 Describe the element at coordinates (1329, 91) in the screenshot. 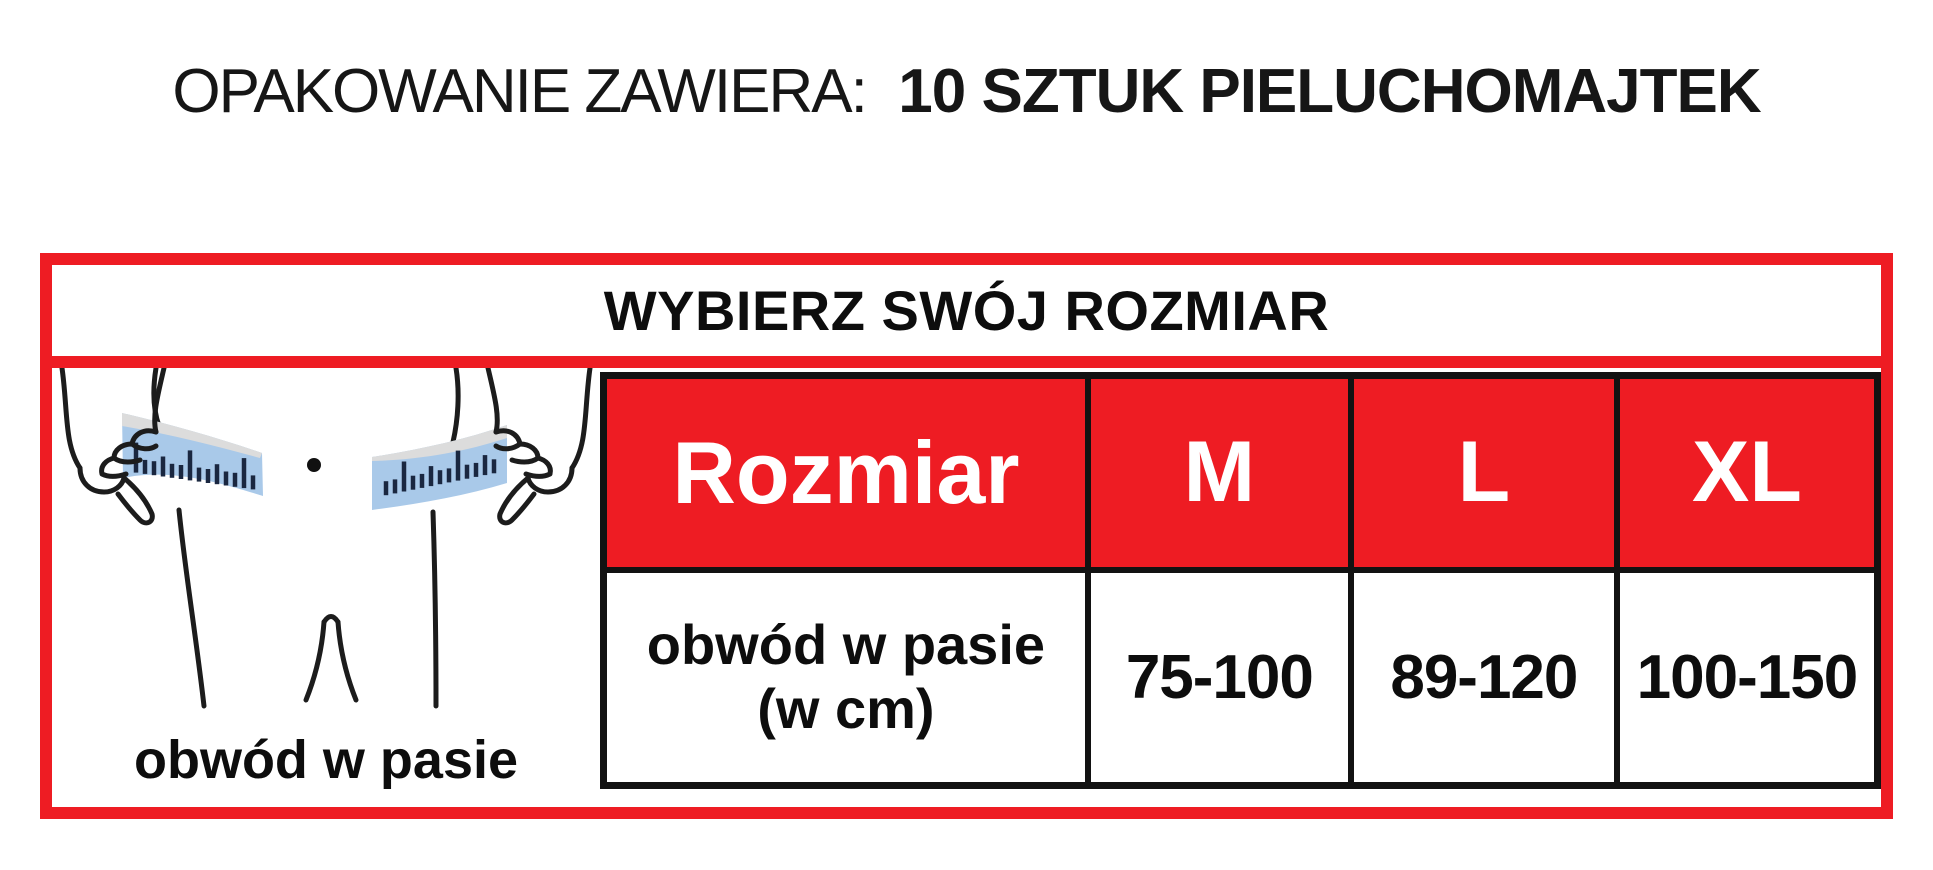

I see `title-bold-part: 10 SZTUK PIELUCHOMAJTEK` at that location.